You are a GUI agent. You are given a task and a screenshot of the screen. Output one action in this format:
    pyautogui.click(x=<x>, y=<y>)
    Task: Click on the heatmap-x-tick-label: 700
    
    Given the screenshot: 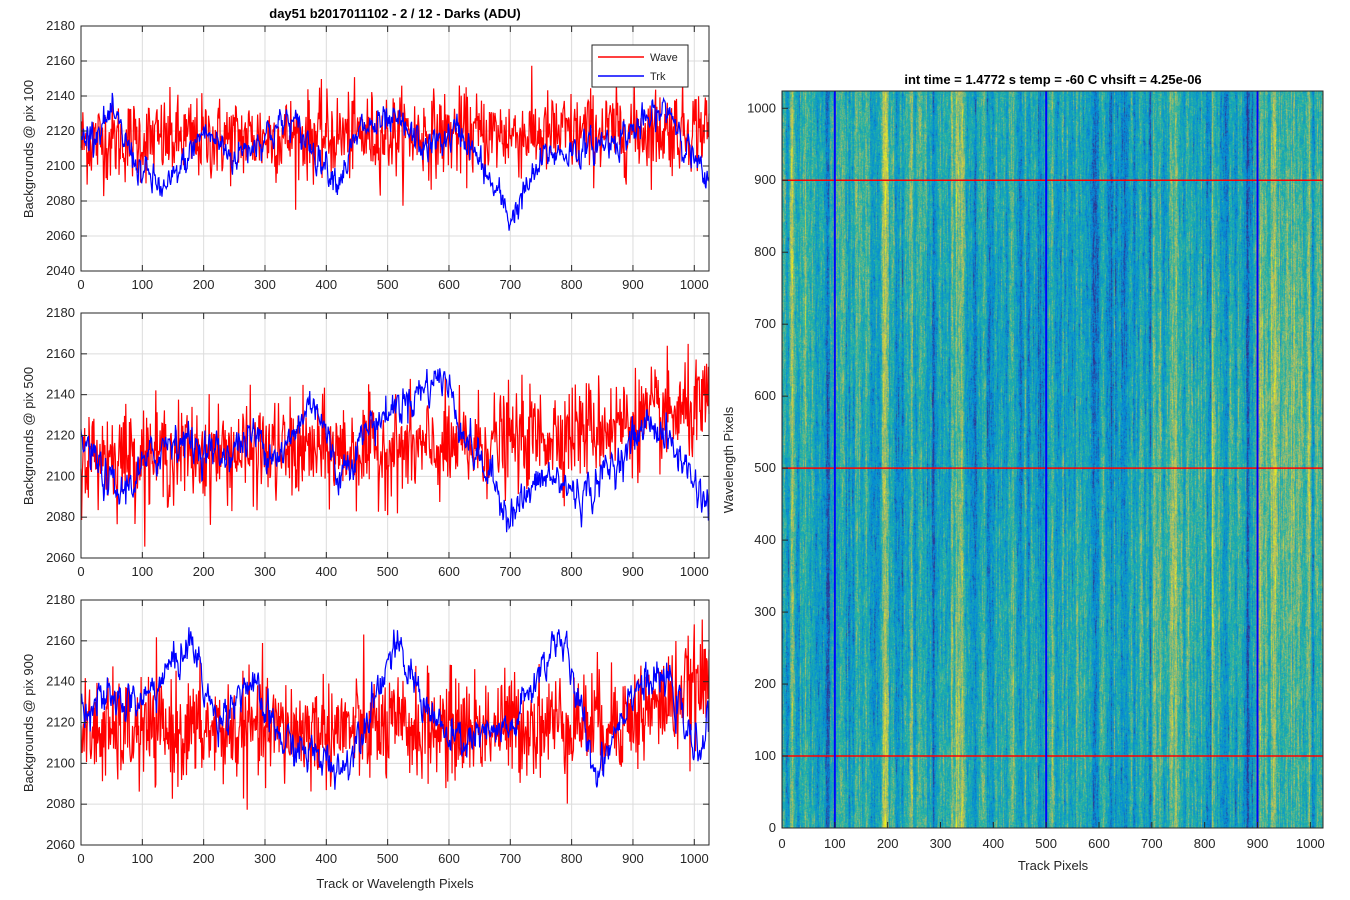 What is the action you would take?
    pyautogui.click(x=1152, y=843)
    